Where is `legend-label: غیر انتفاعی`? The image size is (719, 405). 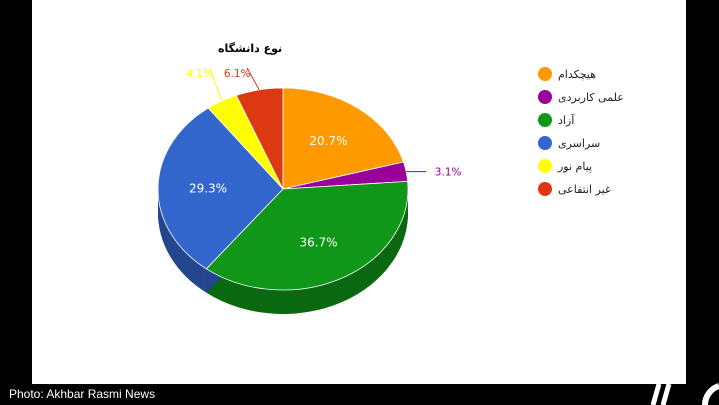
legend-label: غیر انتفاعی is located at coordinates (584, 189).